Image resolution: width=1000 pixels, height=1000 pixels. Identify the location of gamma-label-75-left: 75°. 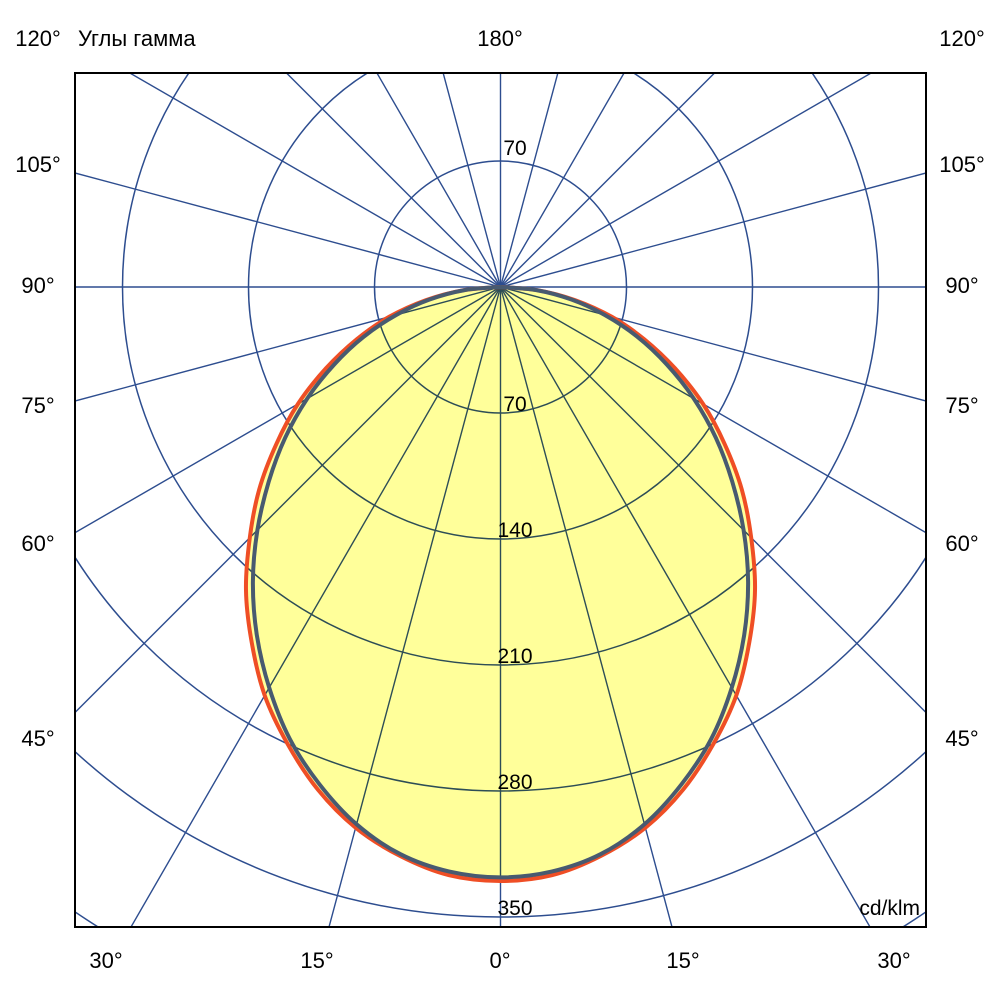
(37, 405).